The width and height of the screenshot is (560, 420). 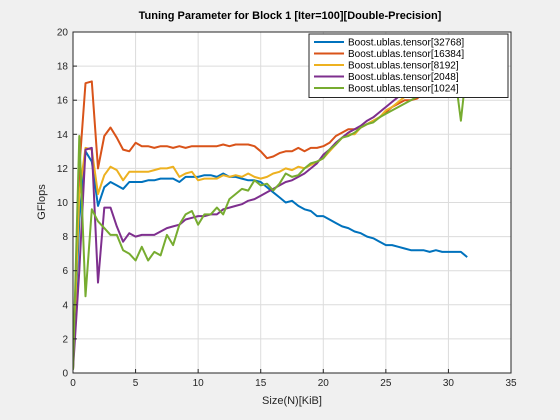 I want to click on x-tick-label: 30, so click(x=449, y=383).